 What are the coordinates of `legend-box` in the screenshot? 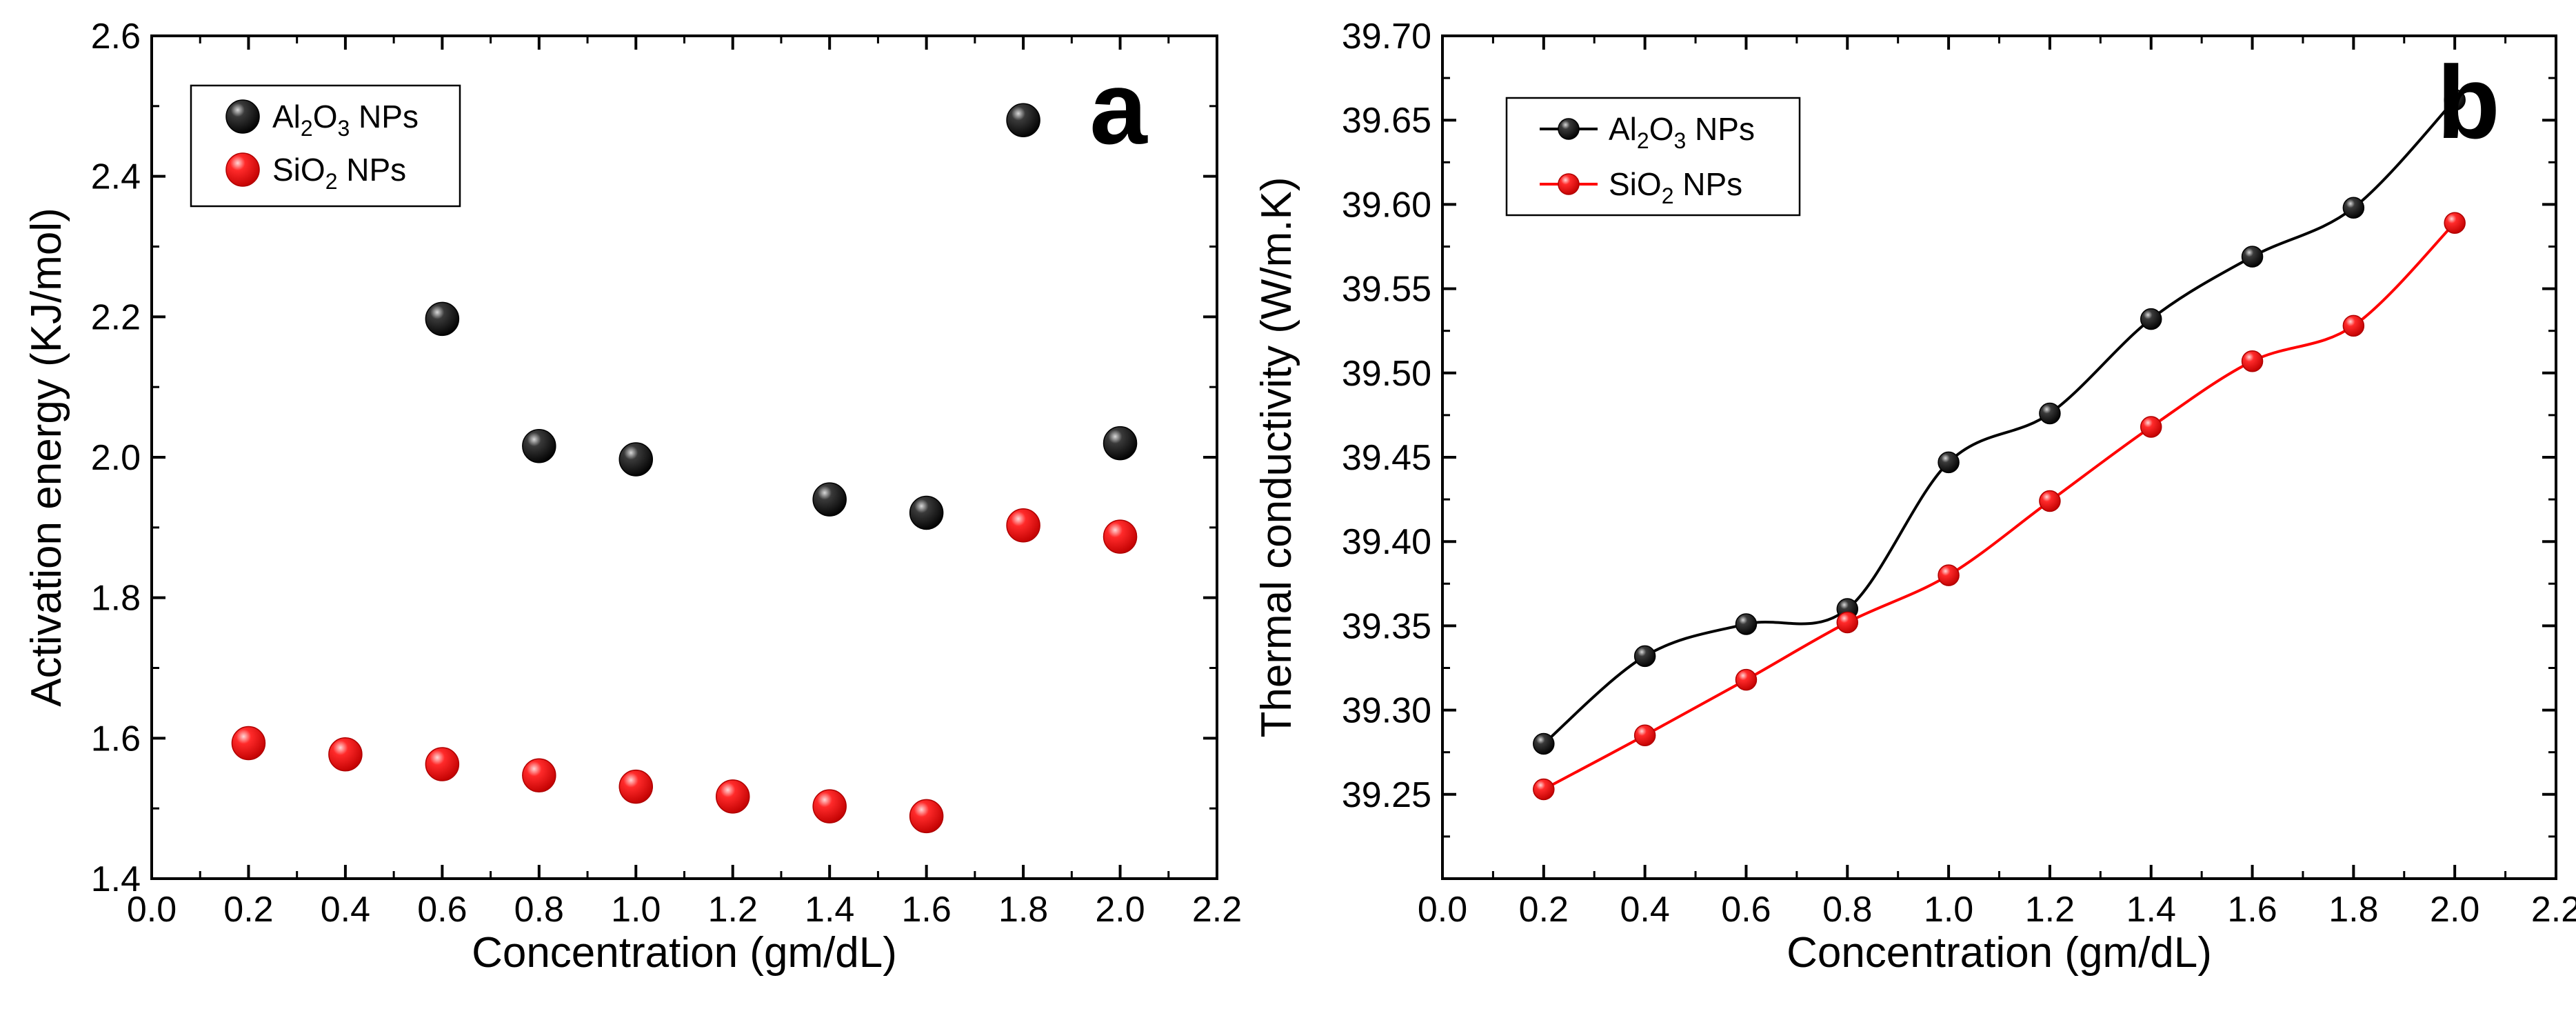 It's located at (1653, 157).